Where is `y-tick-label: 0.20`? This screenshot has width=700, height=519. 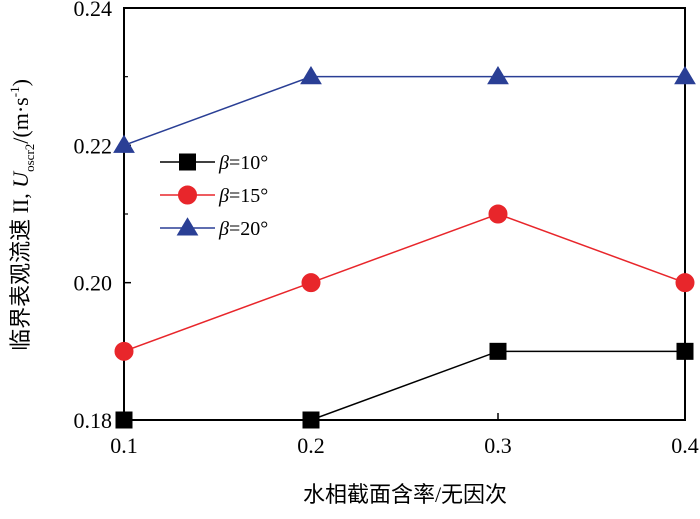
y-tick-label: 0.20 is located at coordinates (93, 283).